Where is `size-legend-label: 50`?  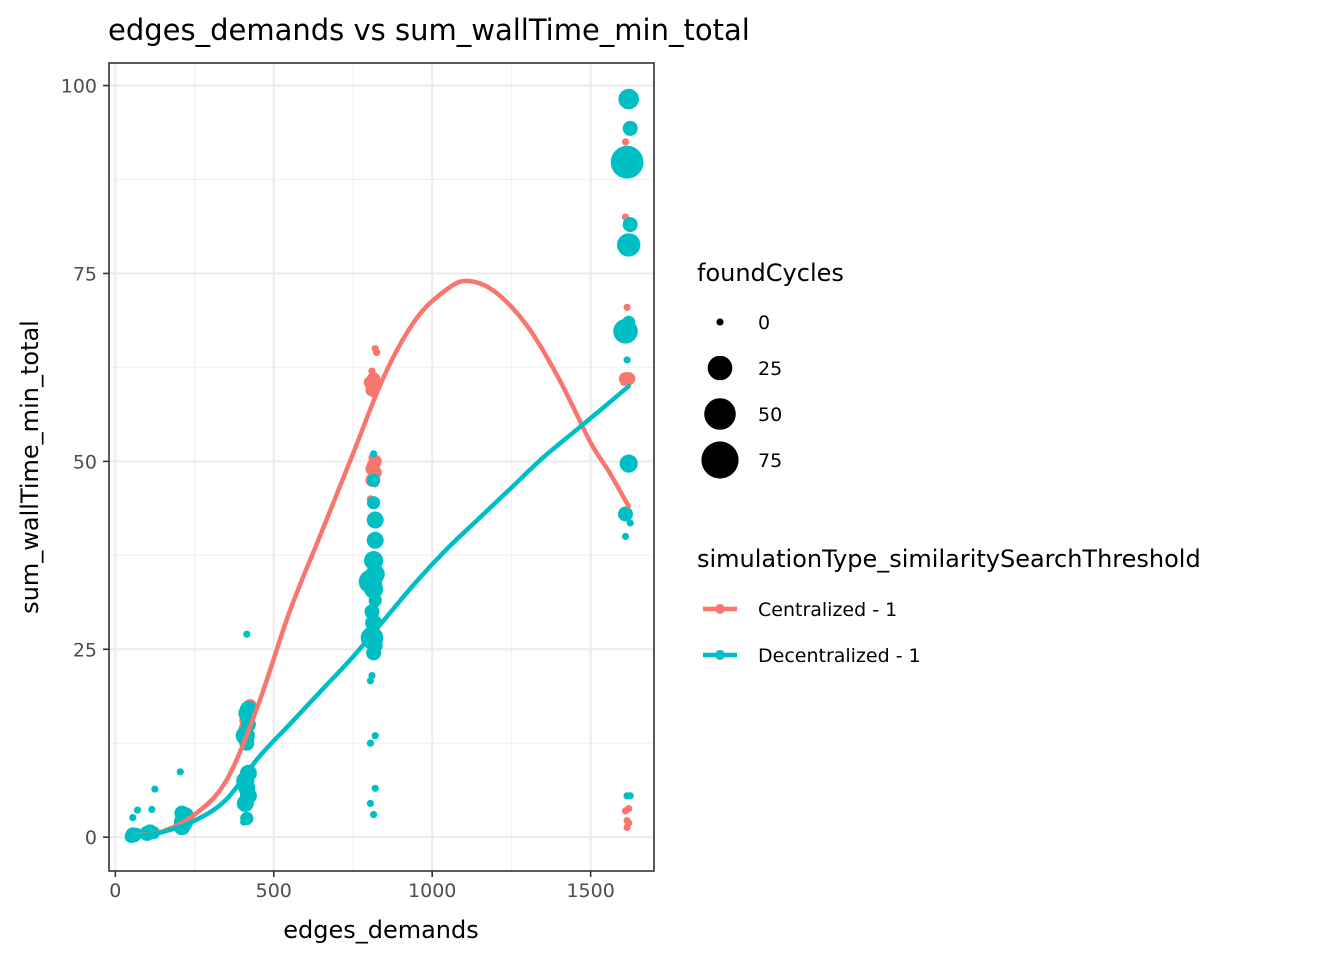
size-legend-label: 50 is located at coordinates (770, 415).